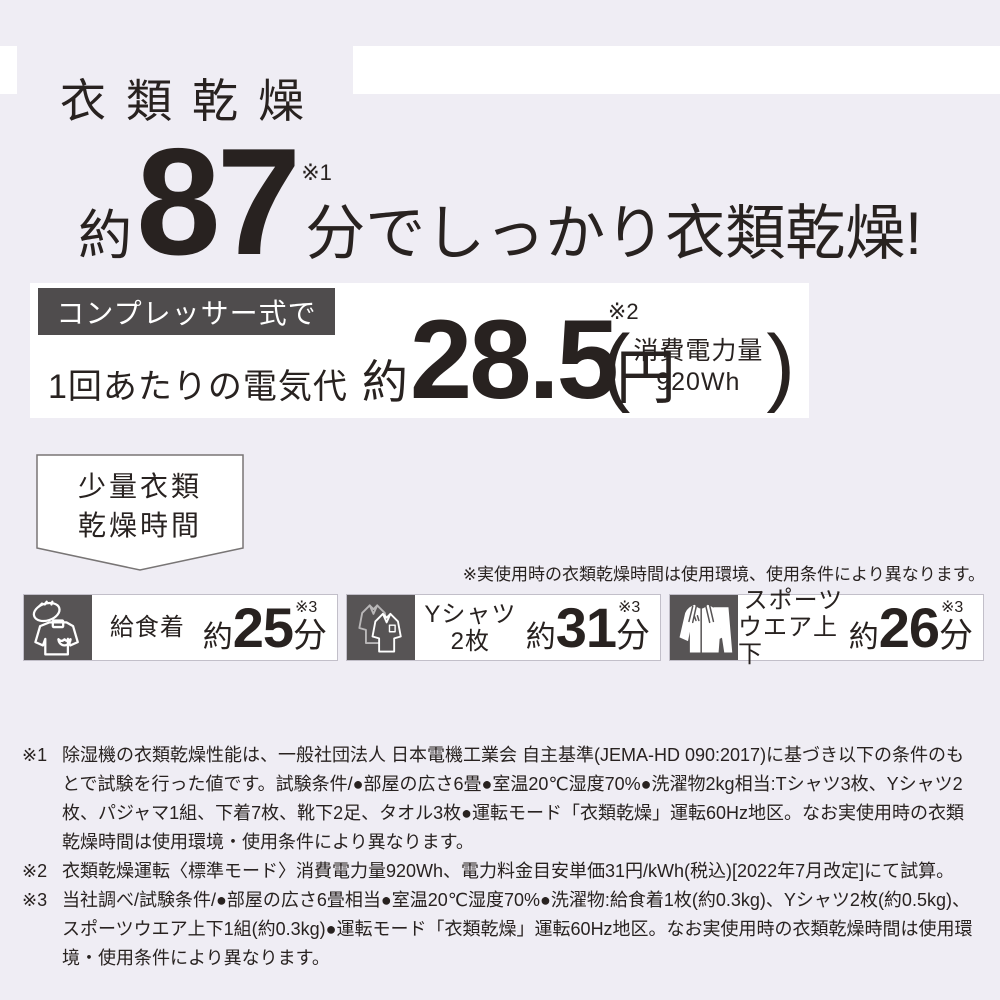 The image size is (1000, 1000). Describe the element at coordinates (35, 900) in the screenshot. I see `footnote-marker: ※3` at that location.